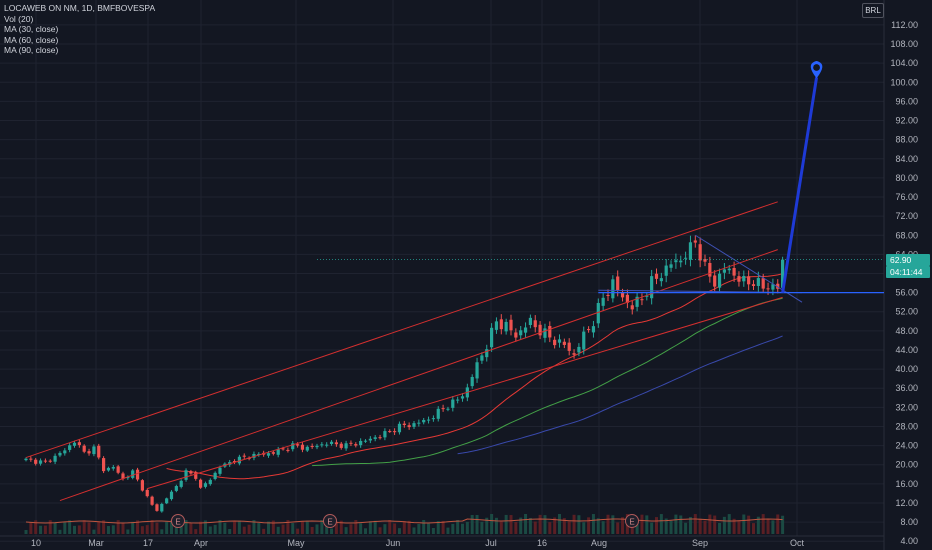 The image size is (932, 550). I want to click on x-tick-label: Aug, so click(599, 543).